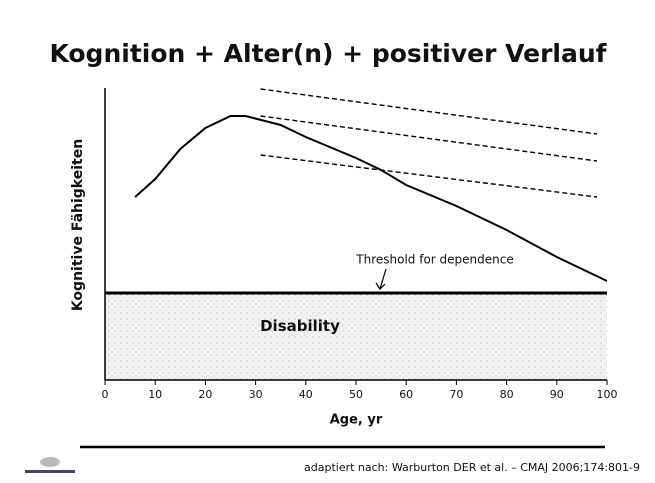 Image resolution: width=655 pixels, height=483 pixels. What do you see at coordinates (356, 394) in the screenshot?
I see `x-tick-label: 50` at bounding box center [356, 394].